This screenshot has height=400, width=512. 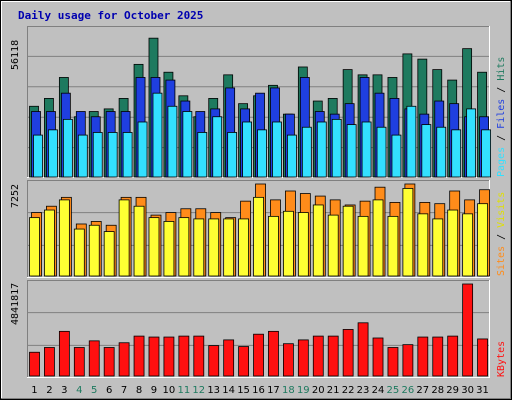 What do you see at coordinates (110, 15) in the screenshot?
I see `chart-title: Daily usage for October 2025` at bounding box center [110, 15].